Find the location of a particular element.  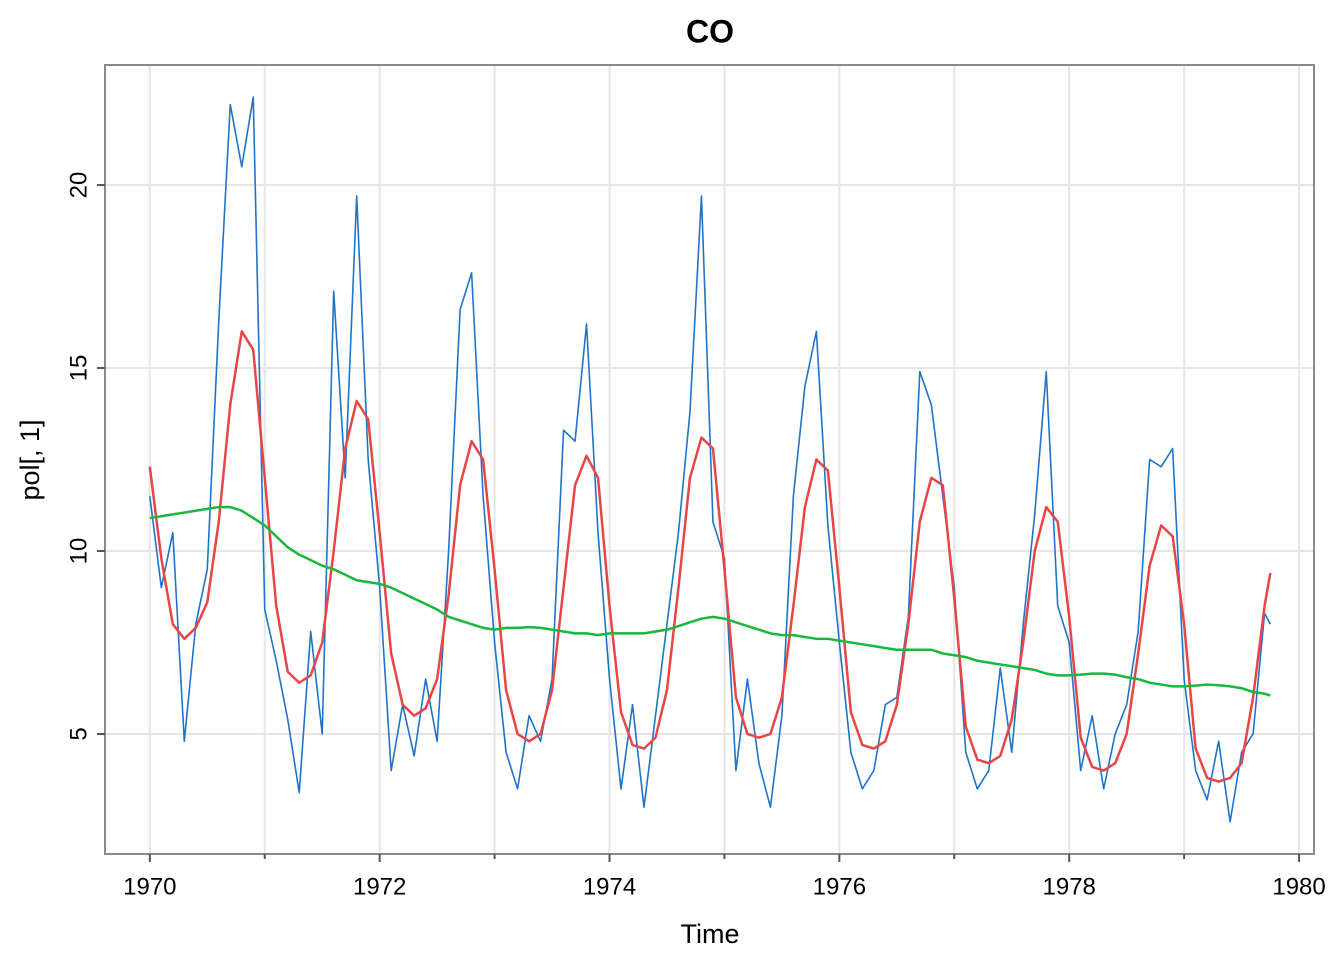

x-tick-label: 1976 is located at coordinates (839, 886).